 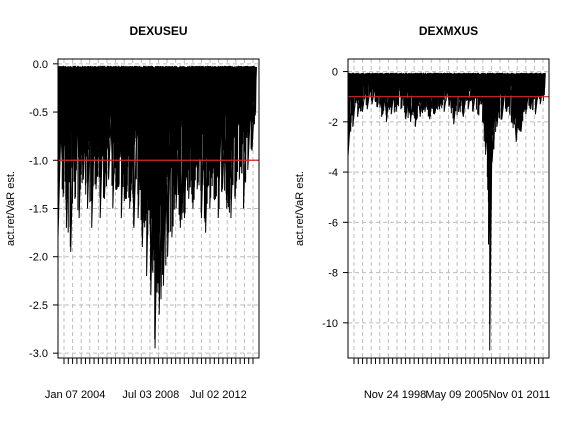 I want to click on y-tick-label: 0.0, so click(x=40, y=65).